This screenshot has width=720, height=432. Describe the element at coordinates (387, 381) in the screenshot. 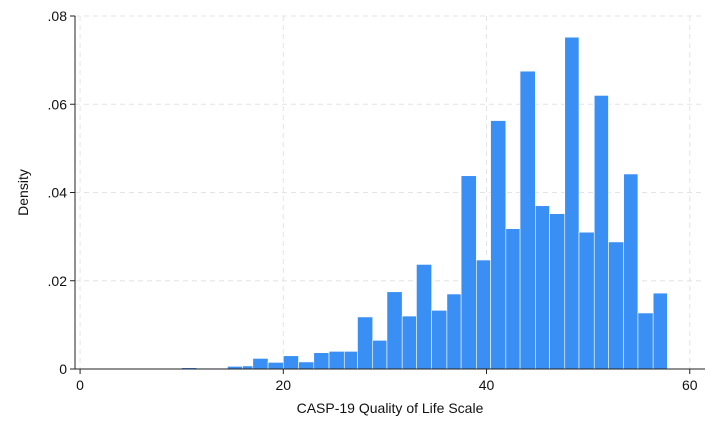

I see `x-axis-ticks: 0 20 40 60` at that location.